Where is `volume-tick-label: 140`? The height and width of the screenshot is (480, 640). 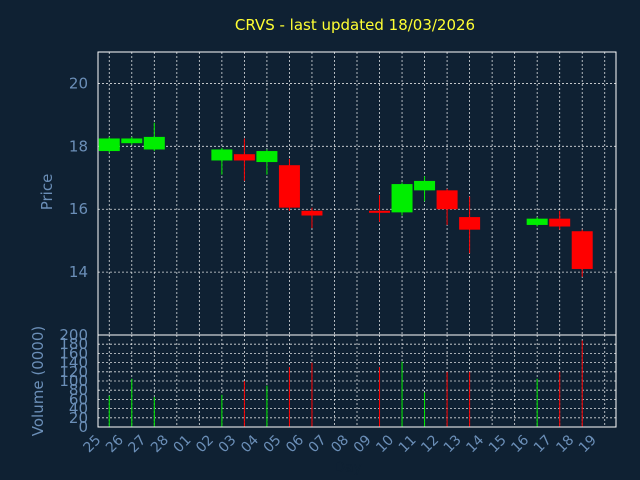 volume-tick-label: 140 is located at coordinates (73, 363).